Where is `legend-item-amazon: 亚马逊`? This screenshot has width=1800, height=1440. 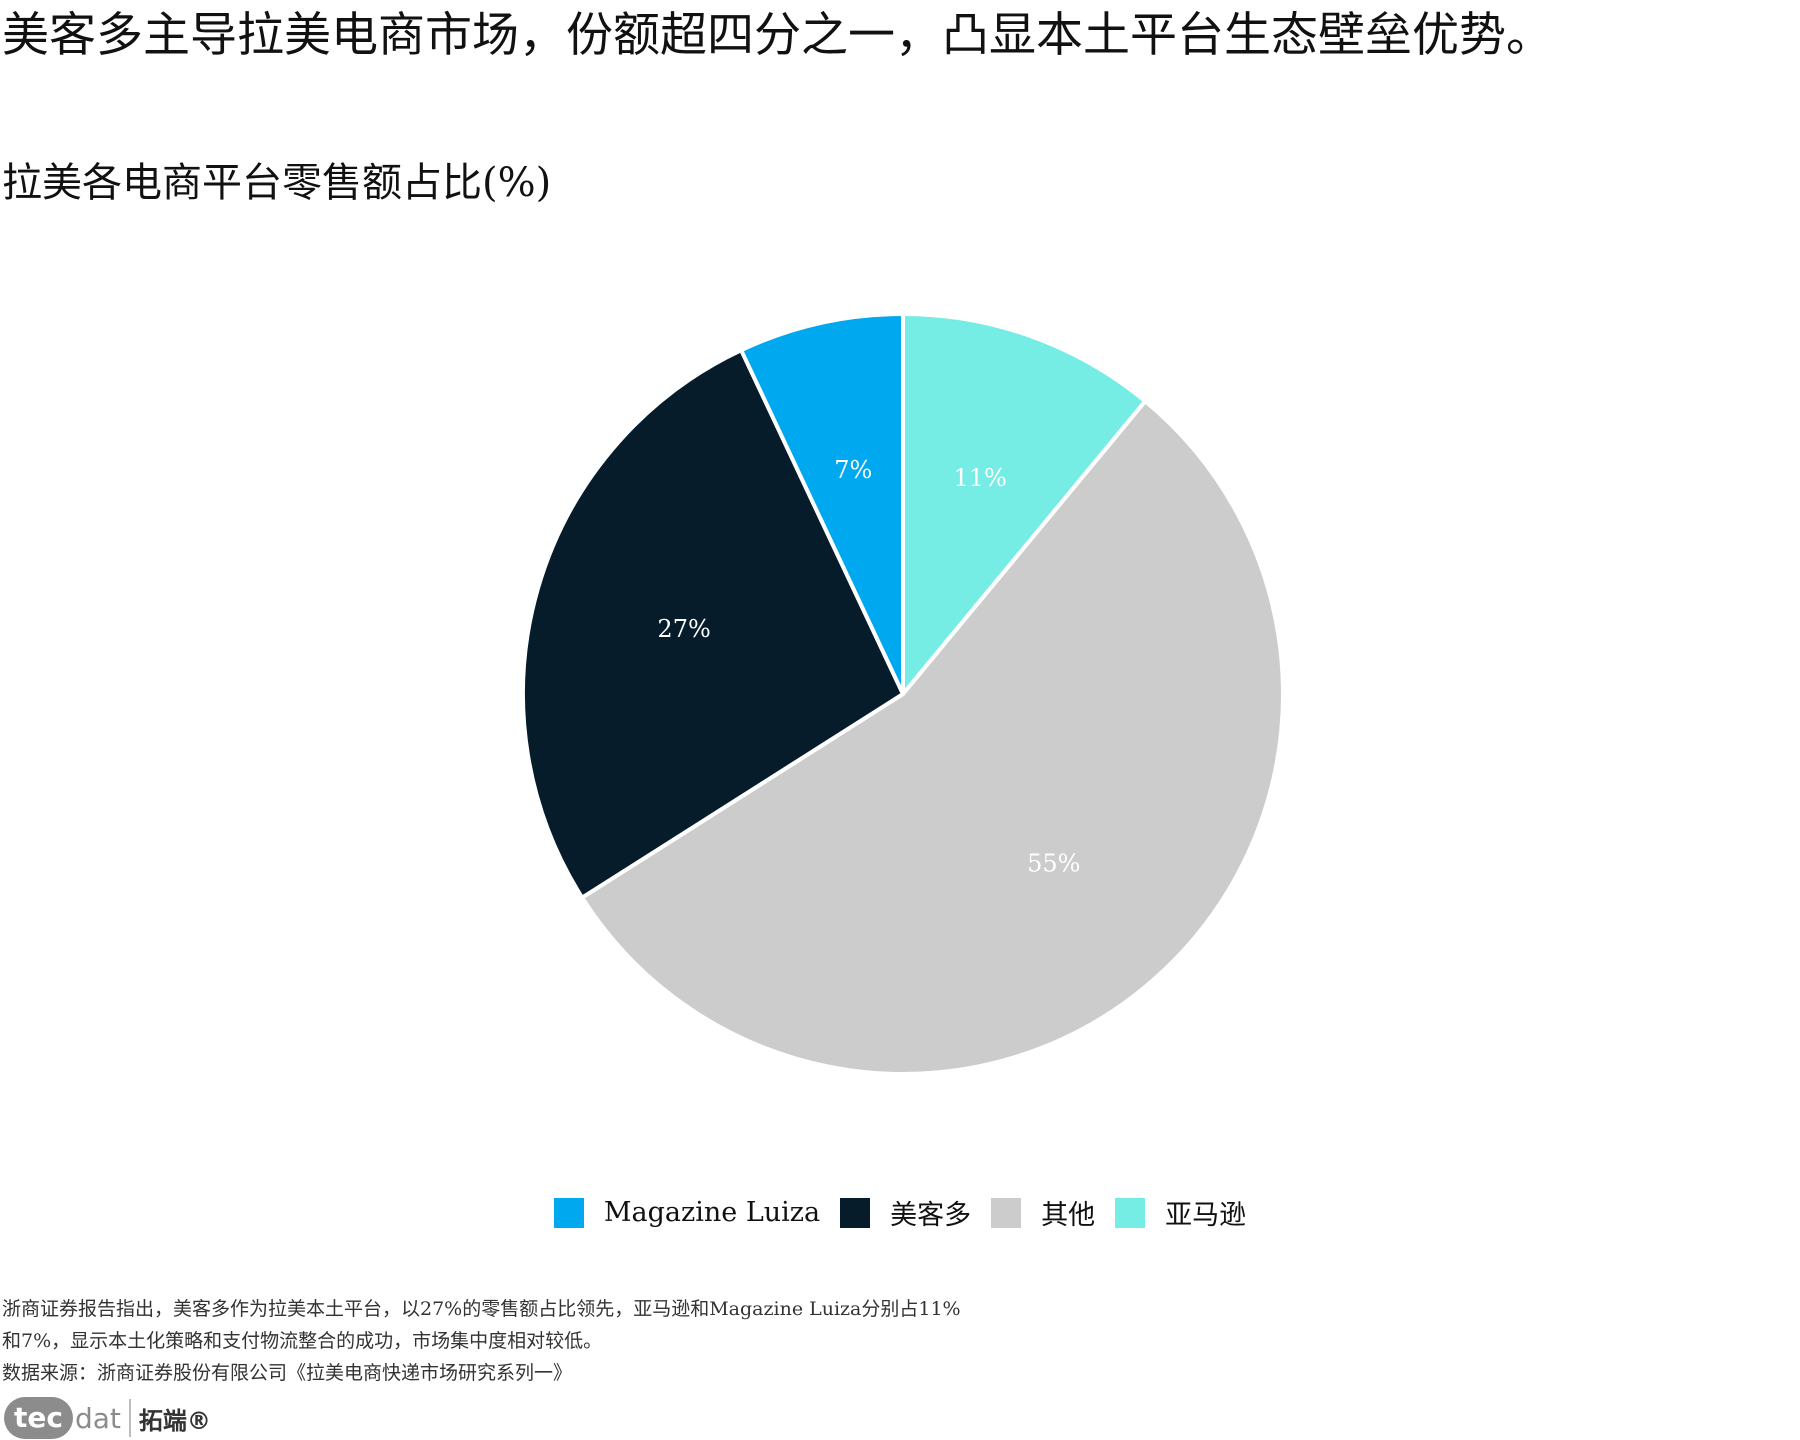
legend-item-amazon: 亚马逊 is located at coordinates (1180, 1212).